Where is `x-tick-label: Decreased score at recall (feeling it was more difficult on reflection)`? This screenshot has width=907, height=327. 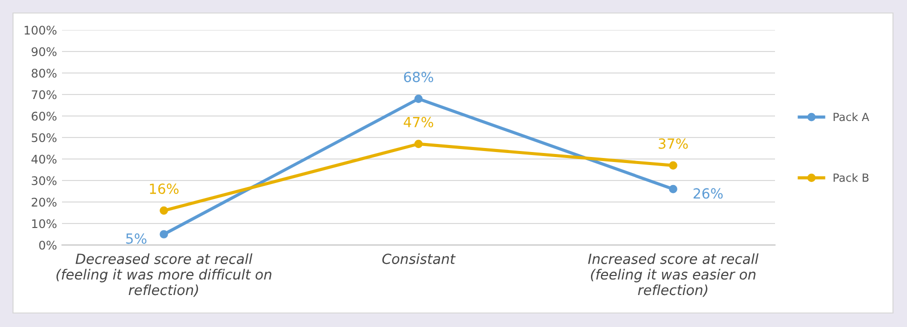
x-tick-label: Decreased score at recall (feeling it was more difficult on reflection) is located at coordinates (164, 275).